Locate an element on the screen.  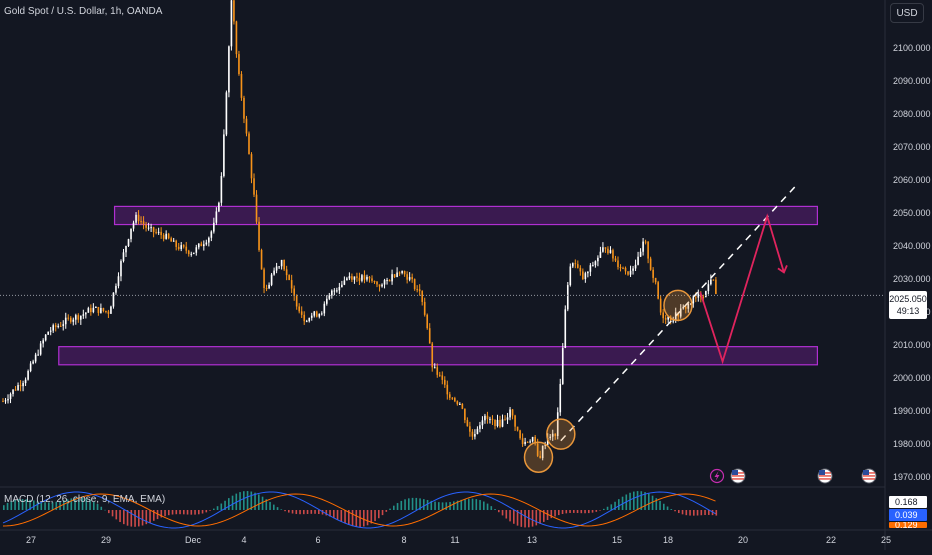
zone-support is located at coordinates (438, 356).